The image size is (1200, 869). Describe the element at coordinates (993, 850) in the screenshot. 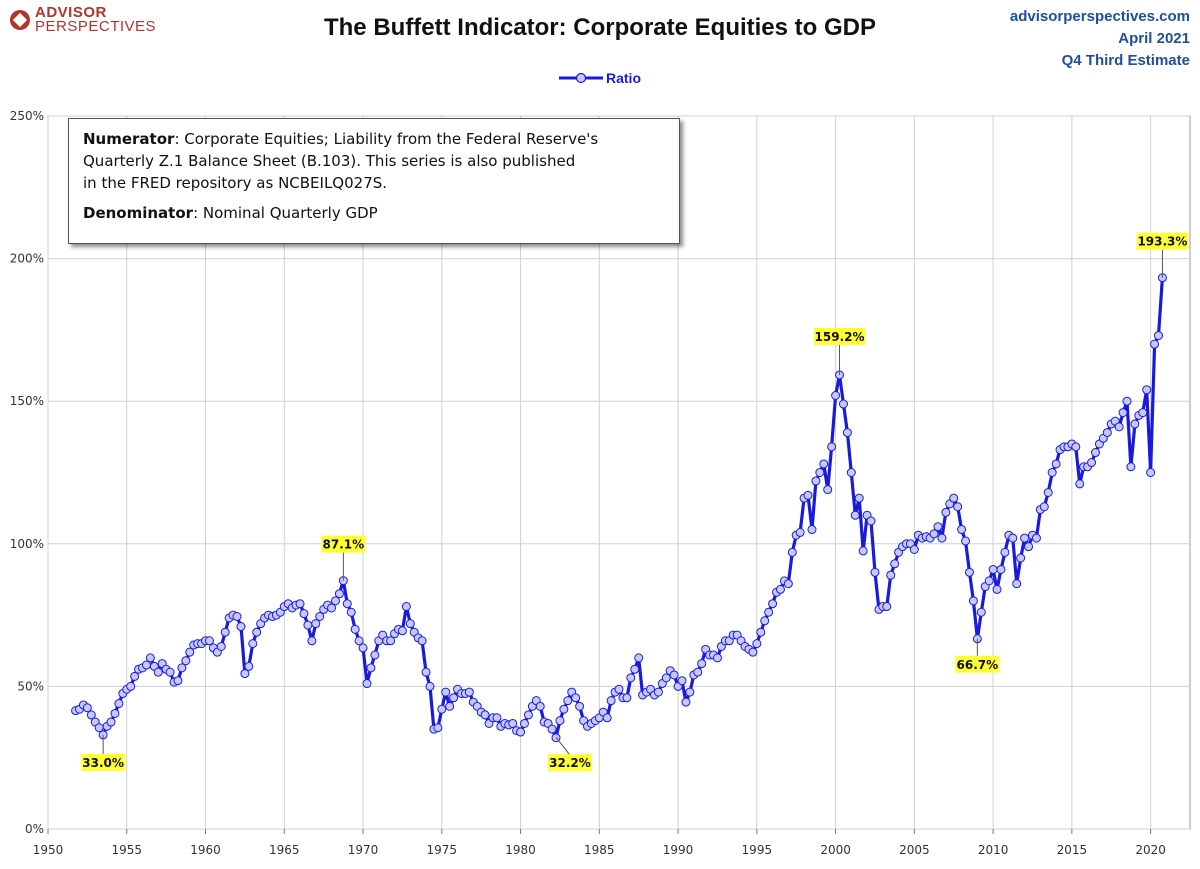

I see `x-tick-label: 2010` at that location.